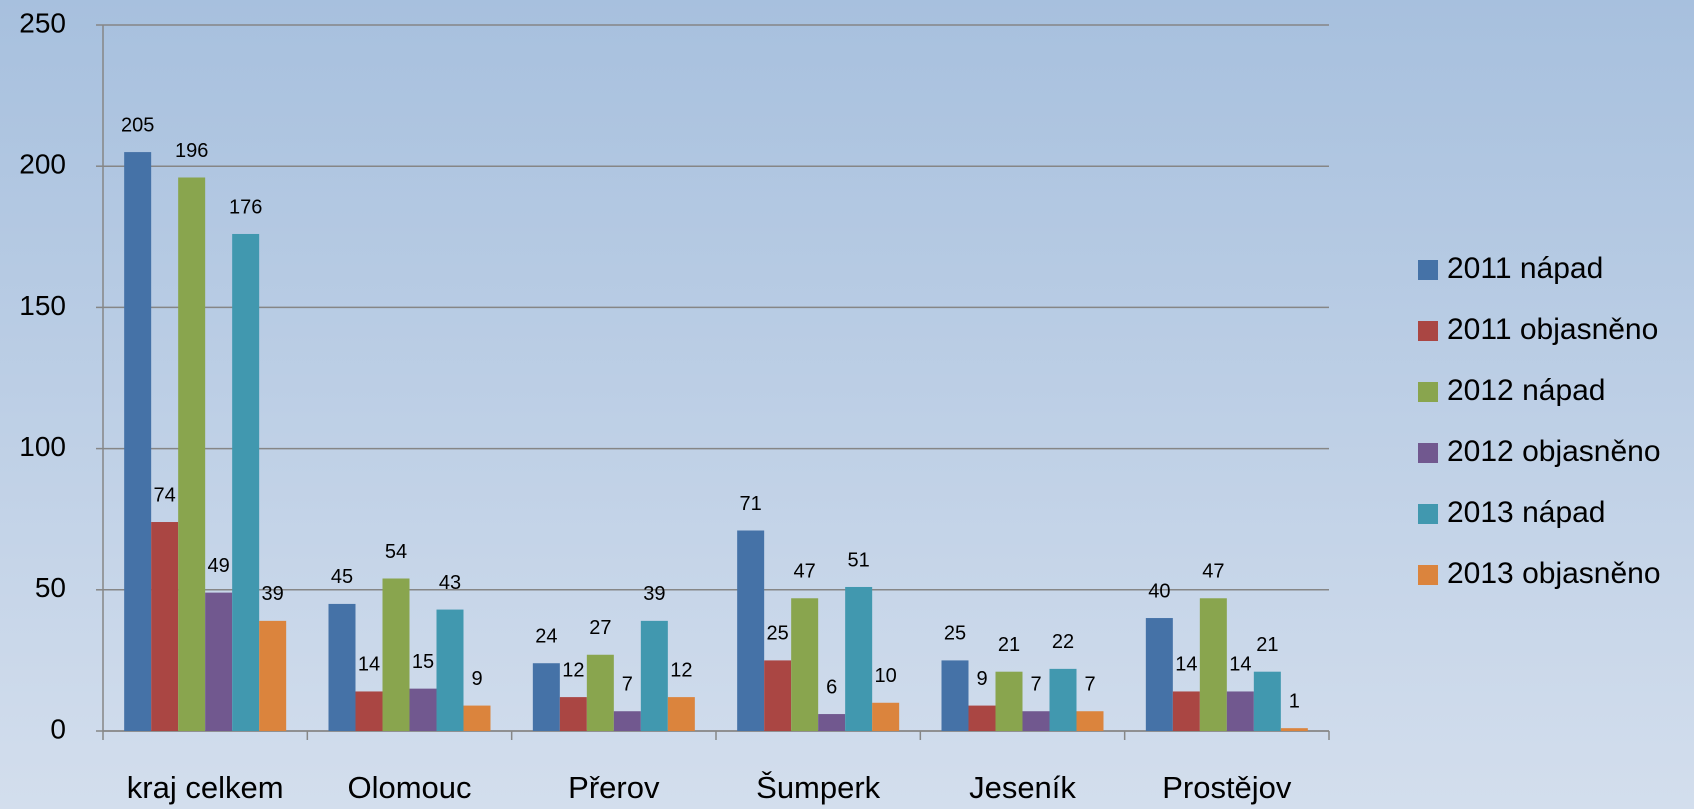 The image size is (1694, 809). I want to click on legend-label: 2011 nápad, so click(1525, 268).